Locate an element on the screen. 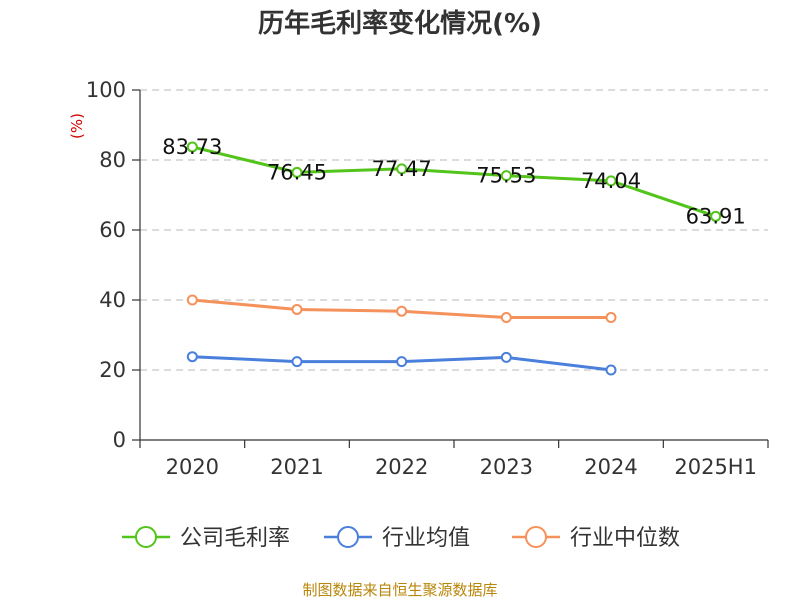  x-tick-label: 2023 is located at coordinates (506, 467).